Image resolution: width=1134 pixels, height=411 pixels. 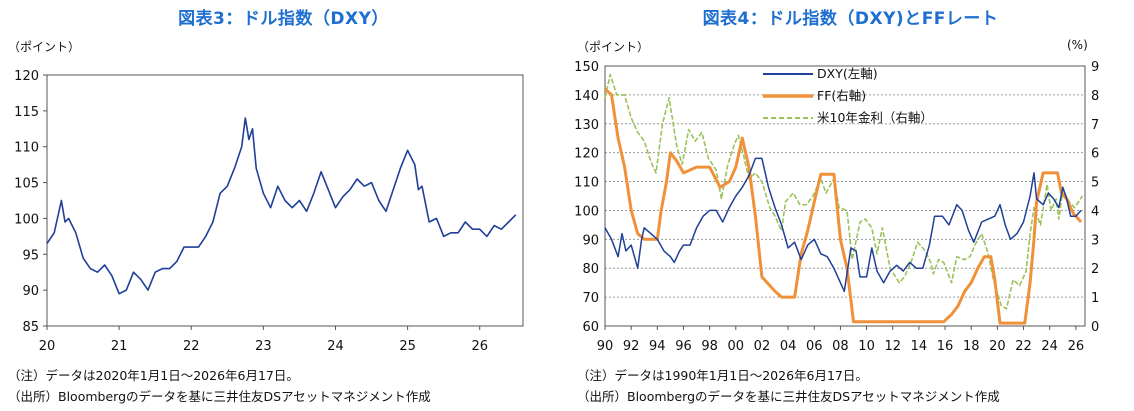 What do you see at coordinates (586, 67) in the screenshot?
I see `y-left-tick-label: 150` at bounding box center [586, 67].